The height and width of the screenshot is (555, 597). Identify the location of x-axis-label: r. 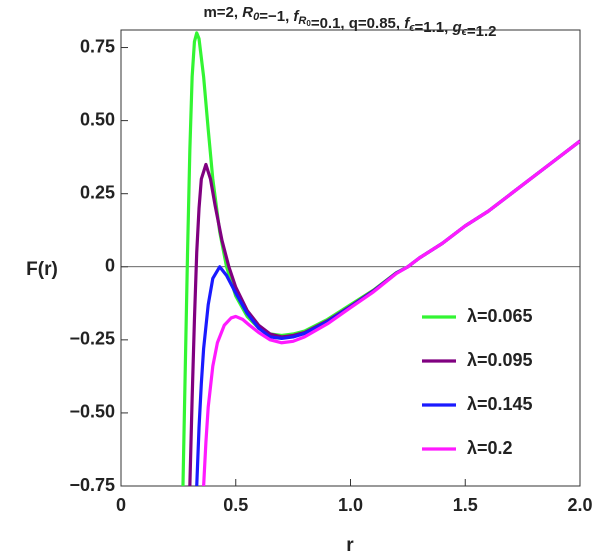
(350, 545).